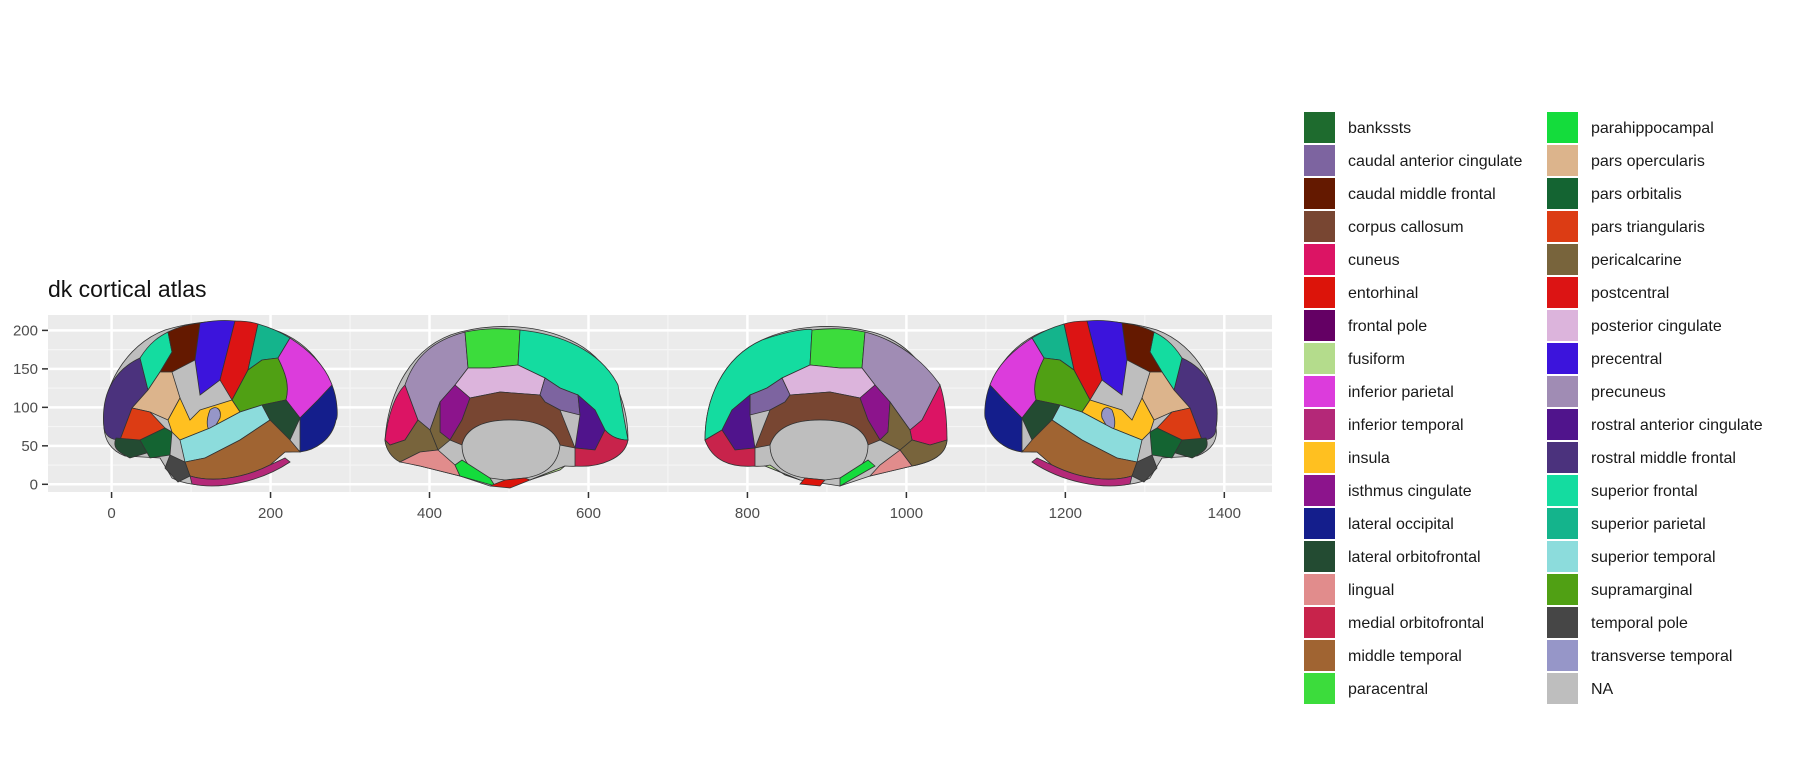 The width and height of the screenshot is (1797, 780). What do you see at coordinates (127, 289) in the screenshot?
I see `chart-title: dk cortical atlas` at bounding box center [127, 289].